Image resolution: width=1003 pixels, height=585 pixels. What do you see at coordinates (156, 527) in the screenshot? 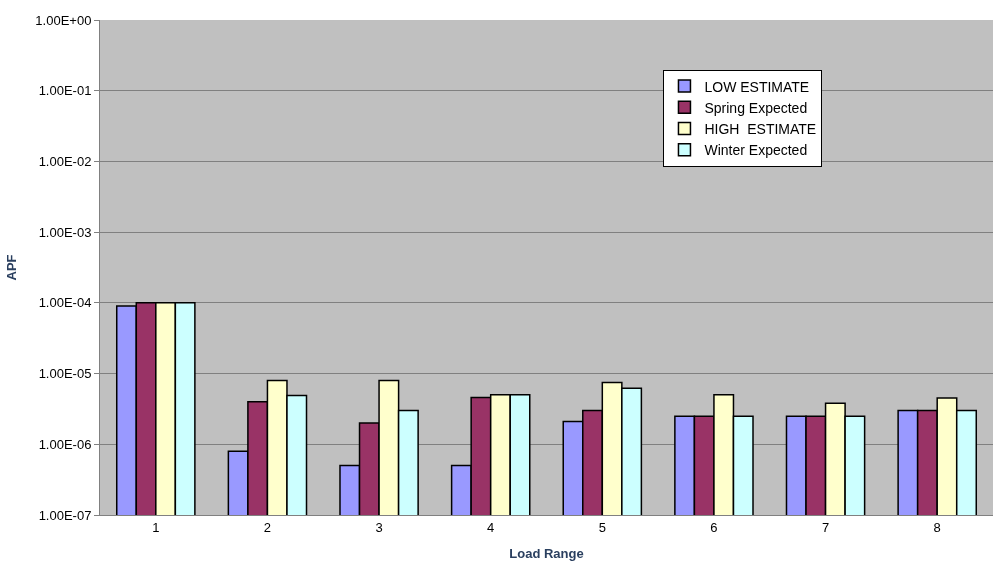
I see `x-tick-label: 1` at bounding box center [156, 527].